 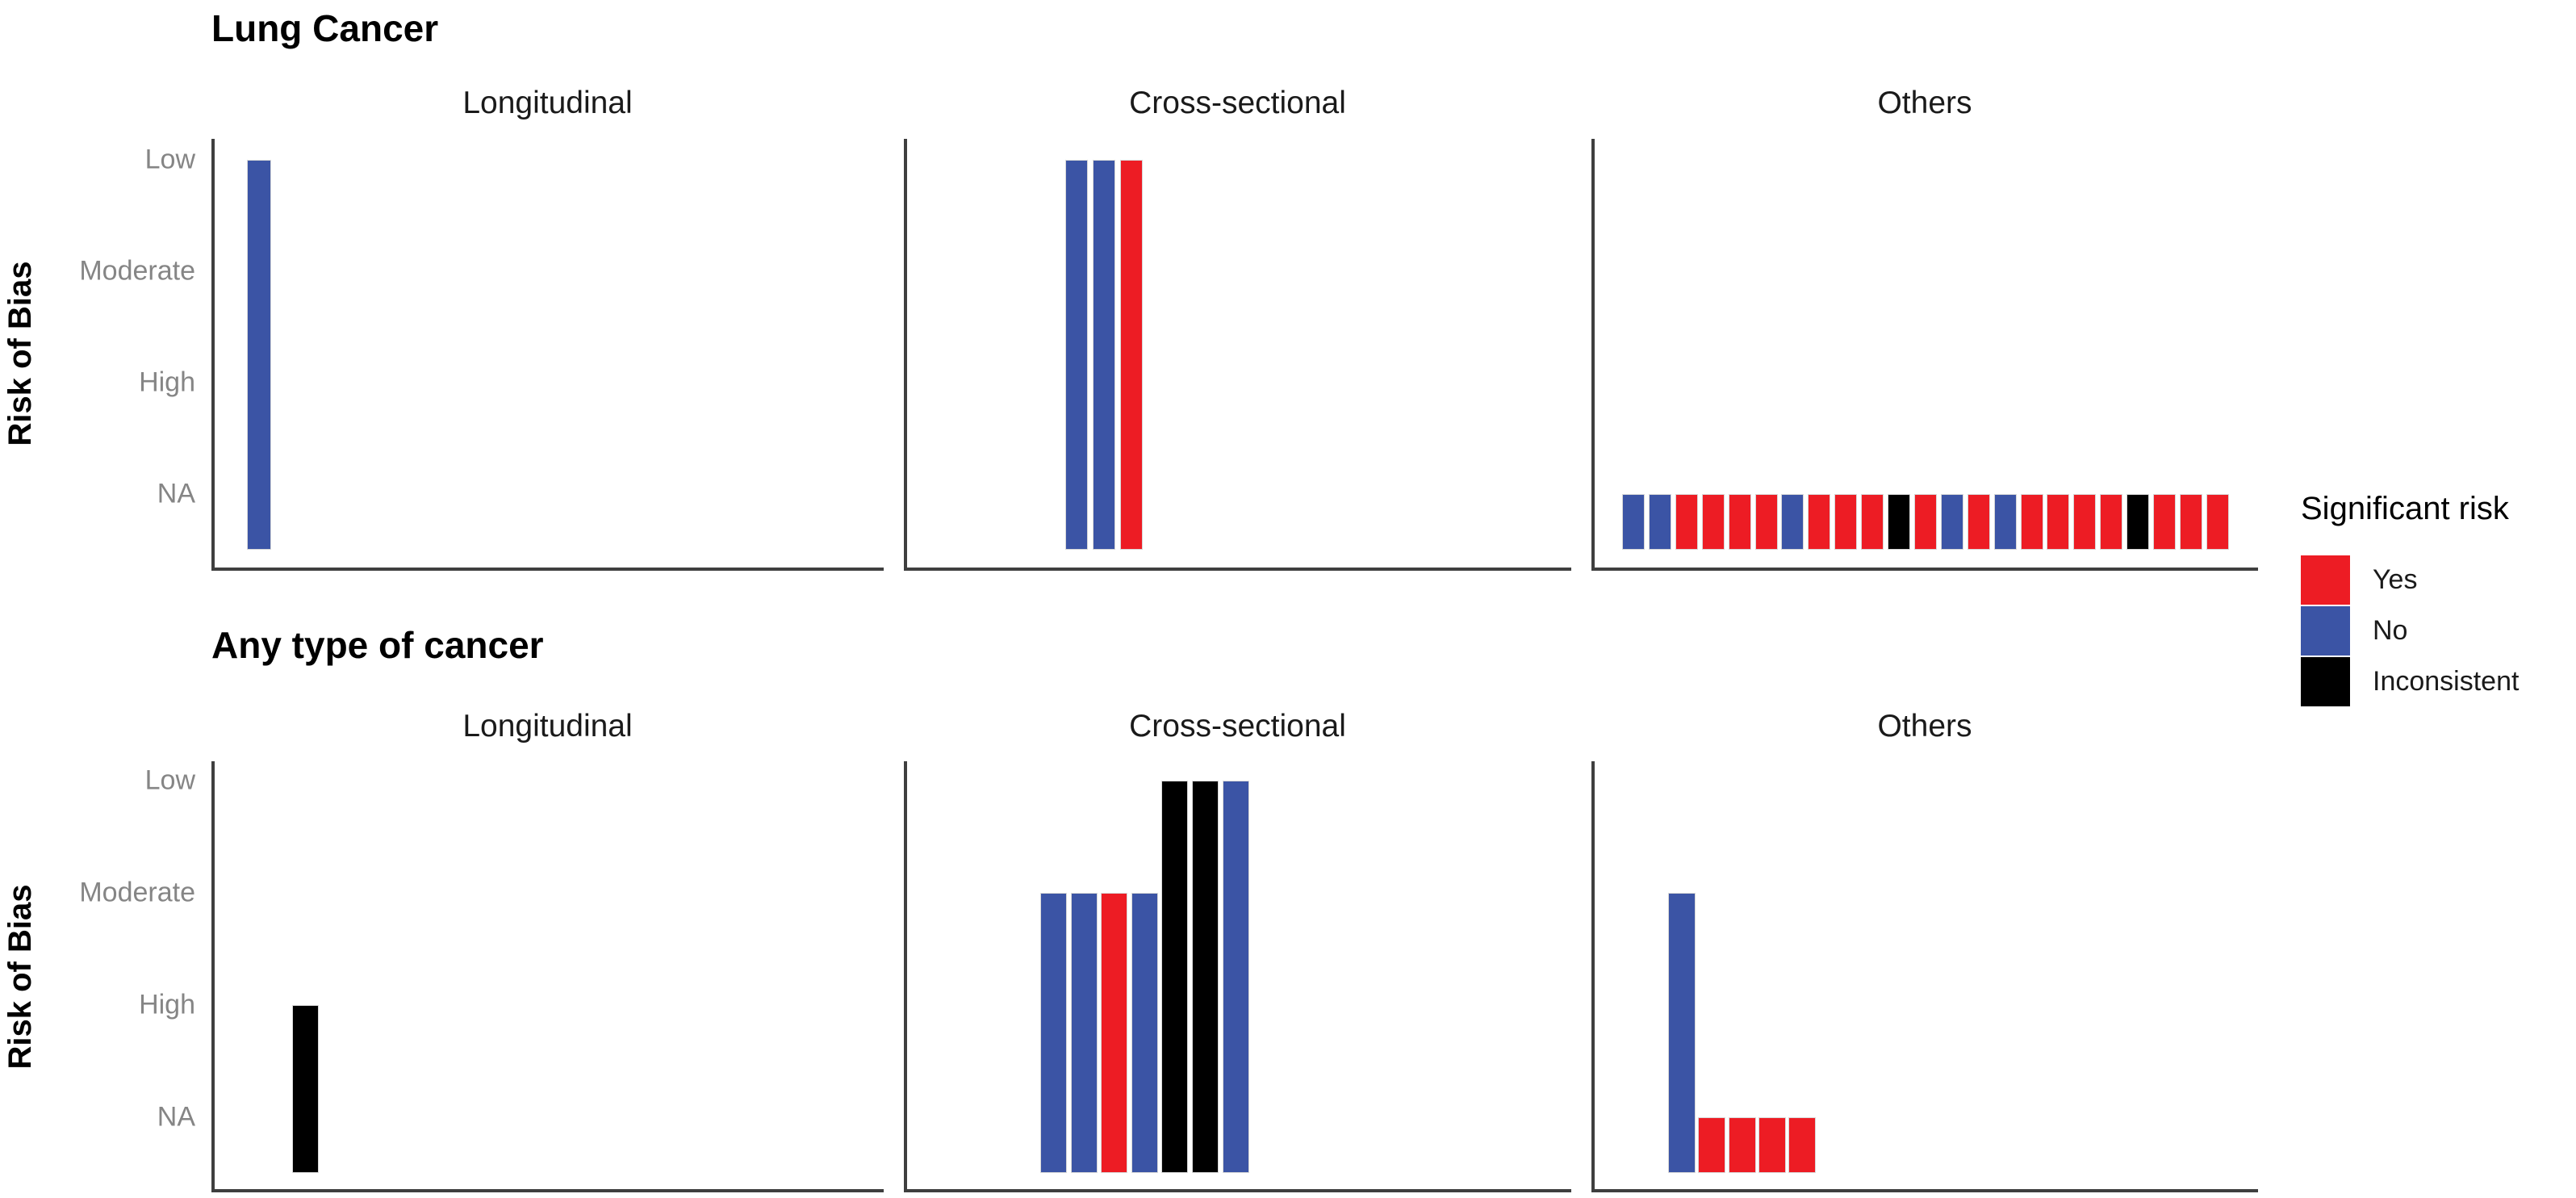 What do you see at coordinates (2405, 508) in the screenshot?
I see `legend-title: Significant risk` at bounding box center [2405, 508].